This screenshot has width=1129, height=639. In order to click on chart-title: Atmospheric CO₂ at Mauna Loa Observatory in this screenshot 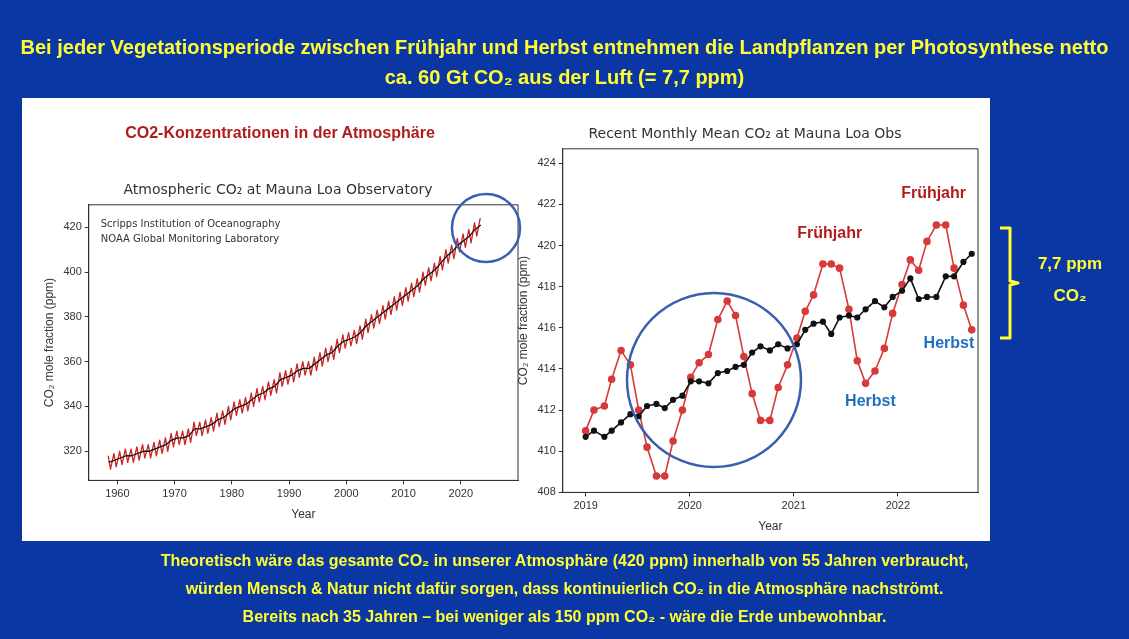, I will do `click(278, 189)`.